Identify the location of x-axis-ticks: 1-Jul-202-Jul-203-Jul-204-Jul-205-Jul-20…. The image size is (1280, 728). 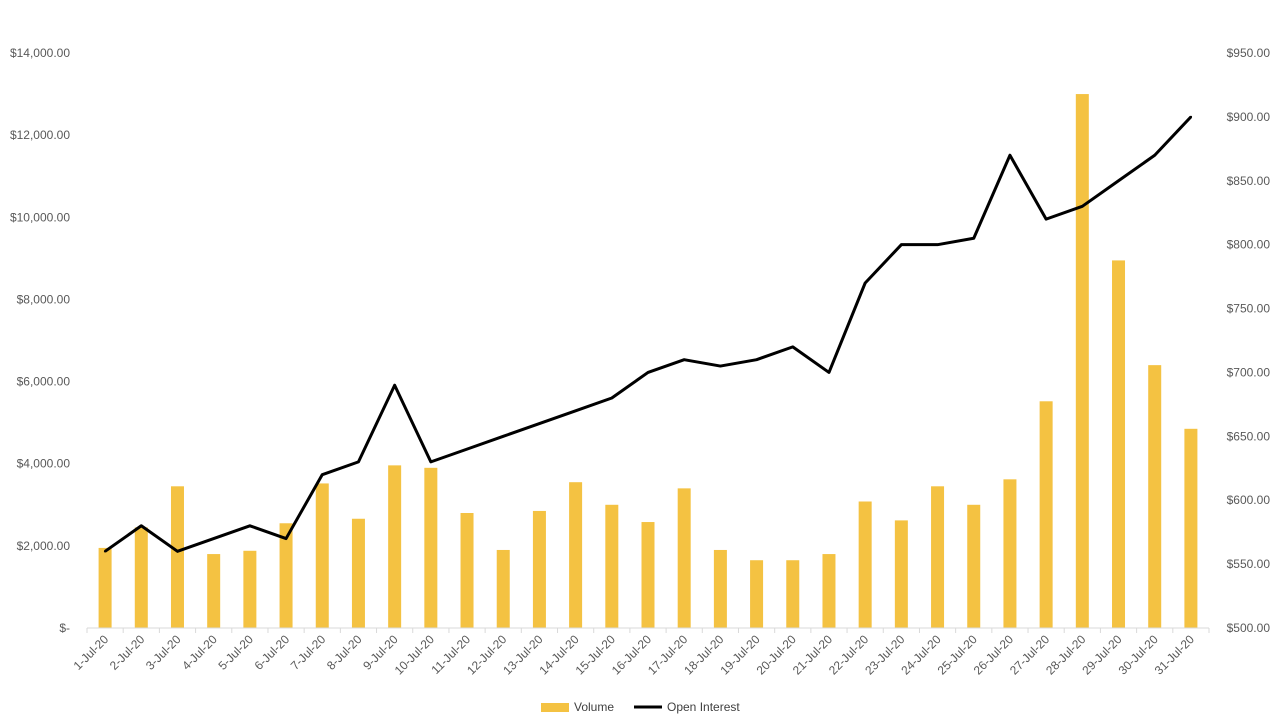
(634, 655).